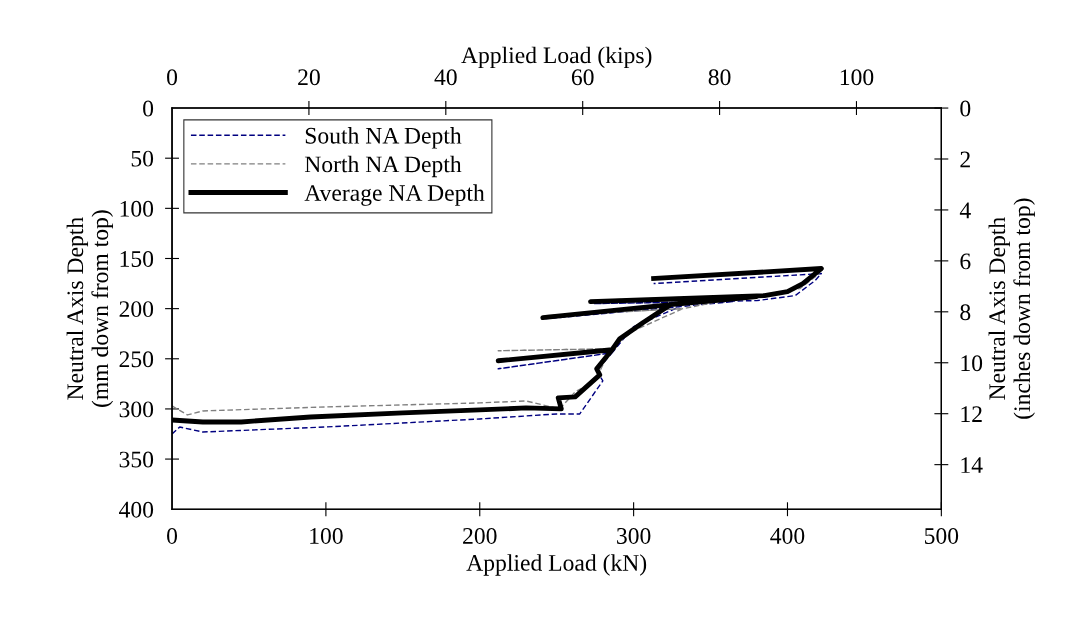  Describe the element at coordinates (136, 359) in the screenshot. I see `y-tick-label: 250` at that location.